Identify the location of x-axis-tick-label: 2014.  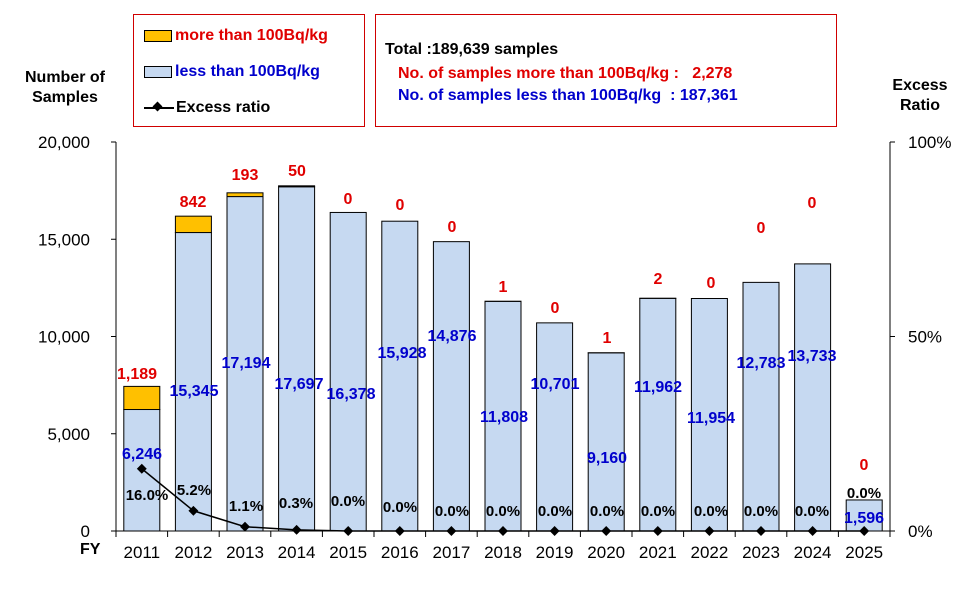
(297, 552).